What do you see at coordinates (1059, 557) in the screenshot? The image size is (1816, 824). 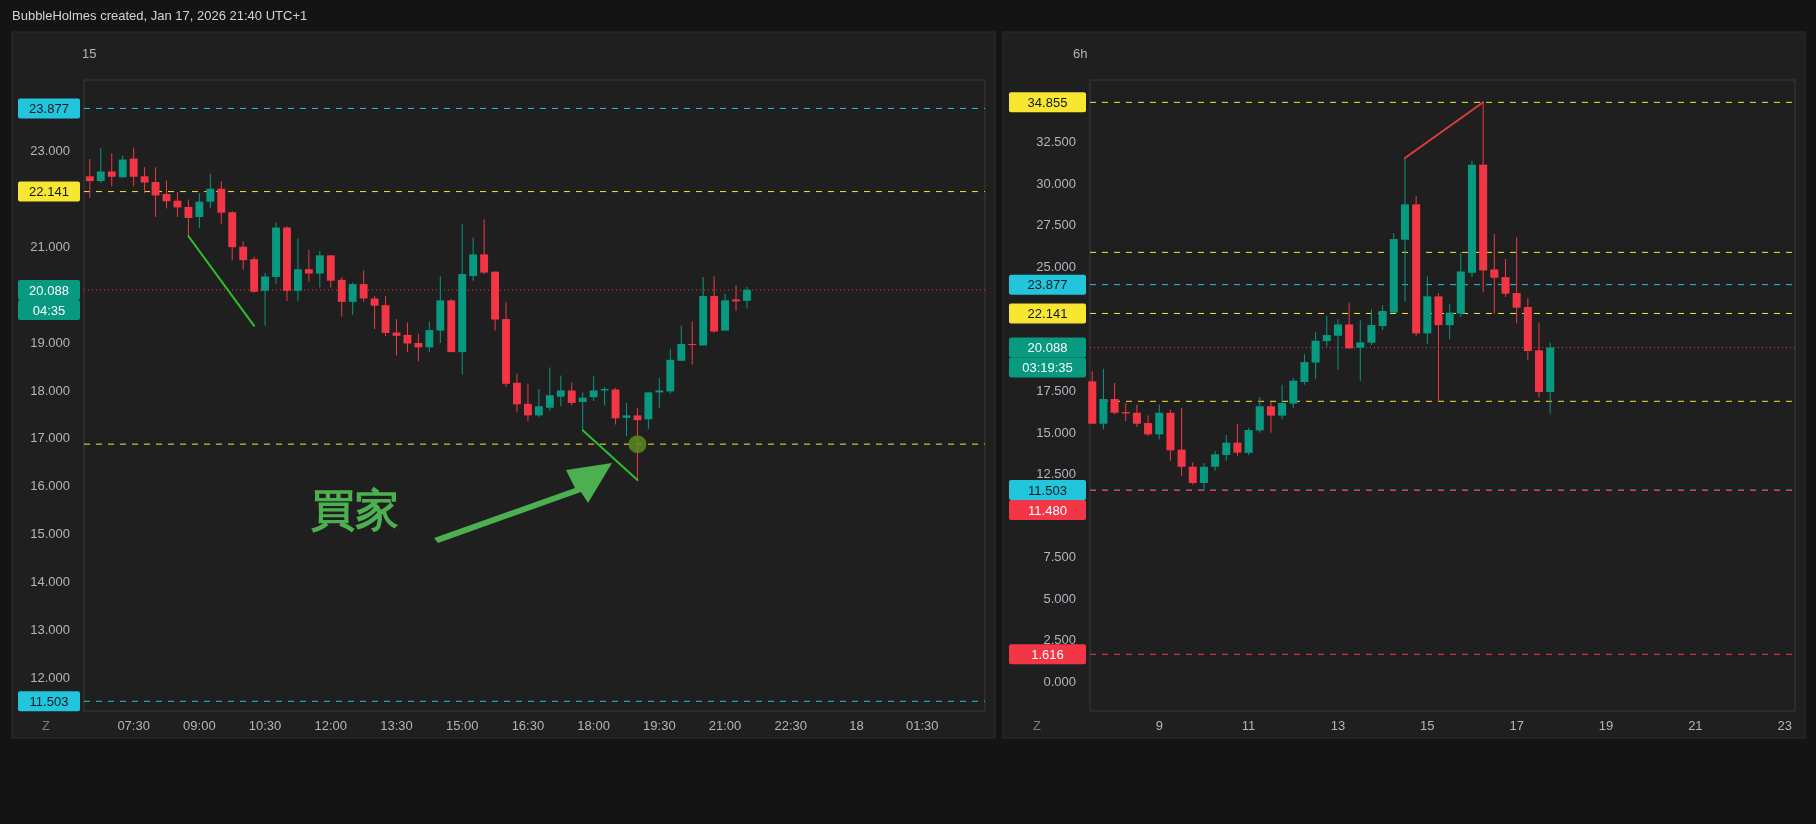 I see `y-tick-label: 7.500` at bounding box center [1059, 557].